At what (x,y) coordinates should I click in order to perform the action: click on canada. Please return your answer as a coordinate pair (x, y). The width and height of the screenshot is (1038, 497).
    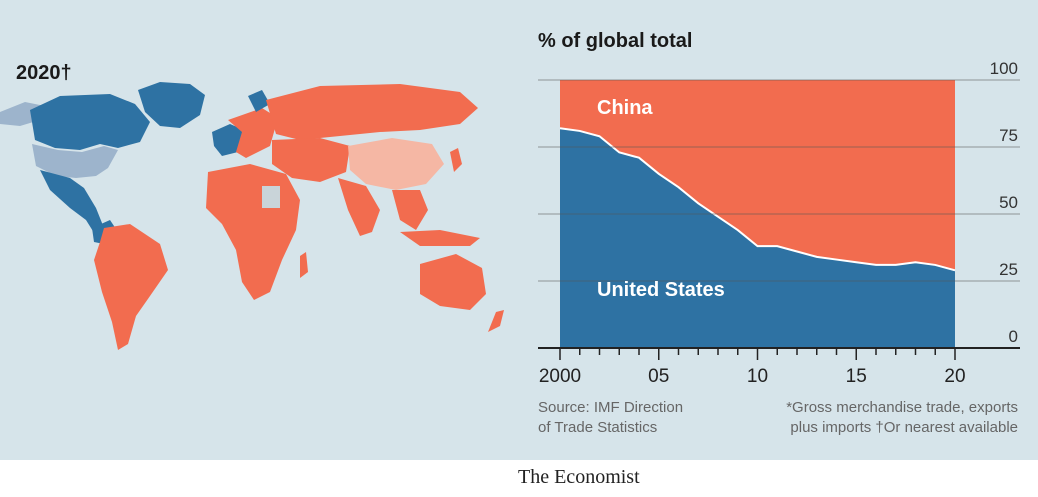
    Looking at the image, I should click on (90, 122).